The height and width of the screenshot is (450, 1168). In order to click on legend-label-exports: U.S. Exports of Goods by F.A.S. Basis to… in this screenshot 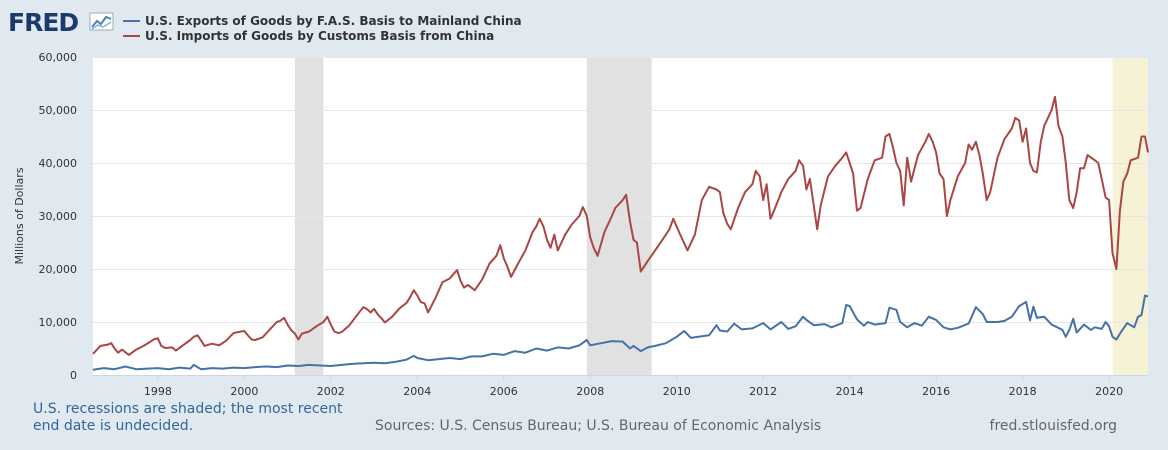, I will do `click(333, 21)`.